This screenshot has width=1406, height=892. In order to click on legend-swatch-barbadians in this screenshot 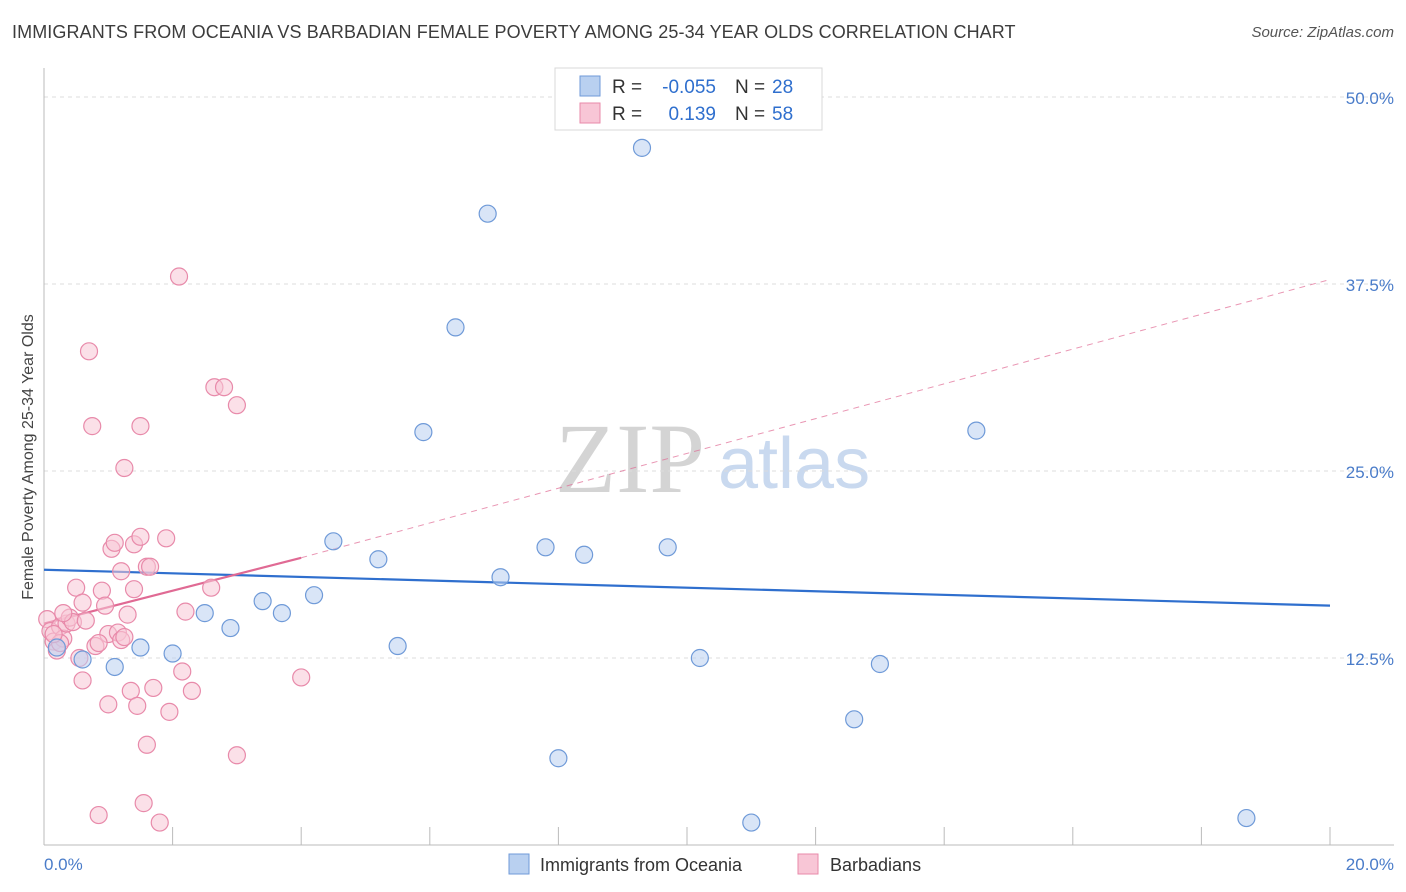, I will do `click(590, 113)`.